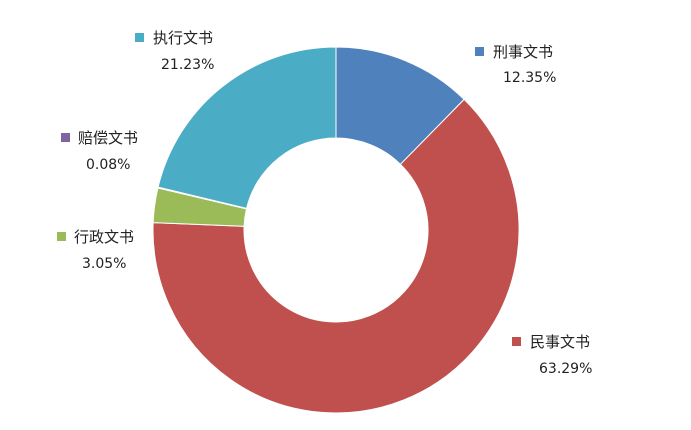 This screenshot has width=691, height=430. What do you see at coordinates (104, 264) in the screenshot?
I see `label-administrative-value: 3.05%` at bounding box center [104, 264].